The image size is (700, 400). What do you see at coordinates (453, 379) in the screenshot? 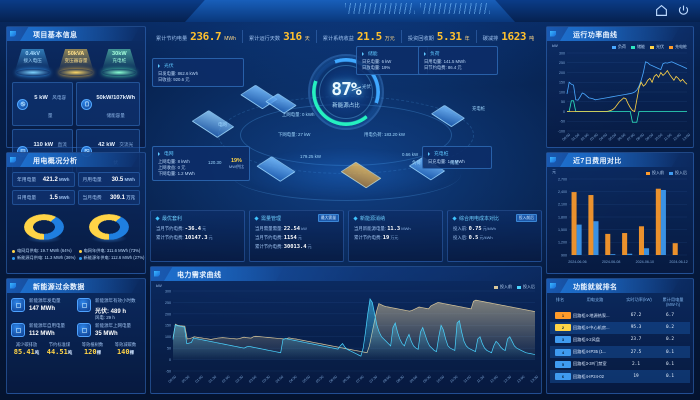
I see `x-tick: 10:30` at bounding box center [453, 379].